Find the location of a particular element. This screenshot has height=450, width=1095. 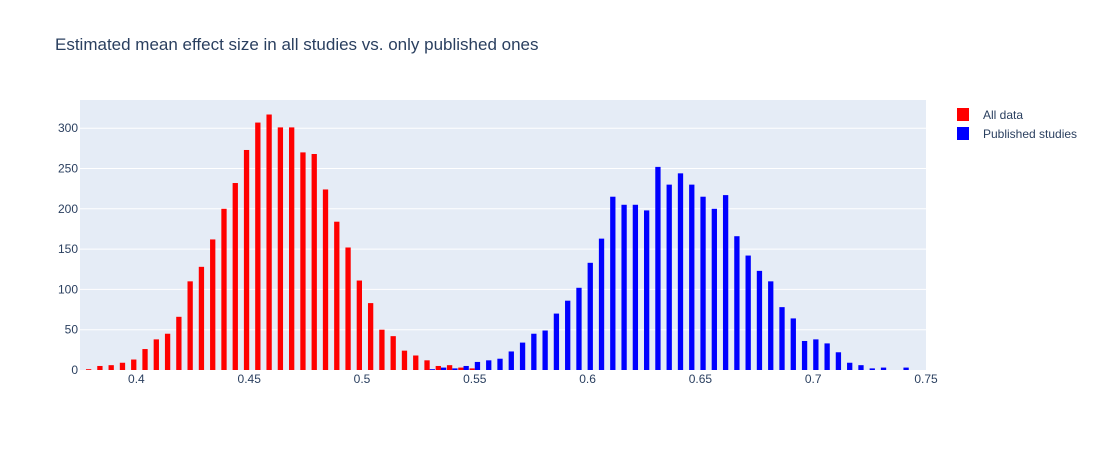

y-tick-label: 100 is located at coordinates (68, 289).